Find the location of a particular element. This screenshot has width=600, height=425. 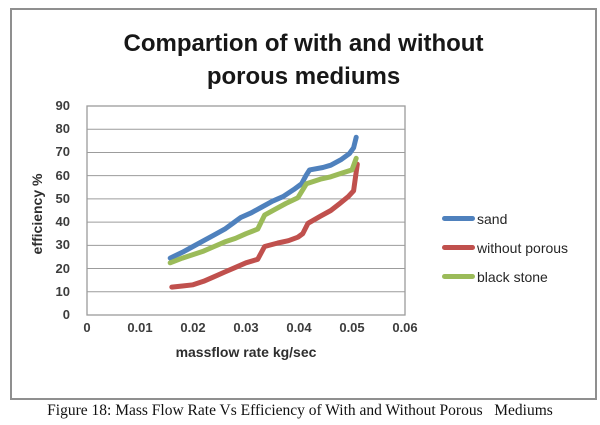

y-tick-label: 60 is located at coordinates (62, 175).